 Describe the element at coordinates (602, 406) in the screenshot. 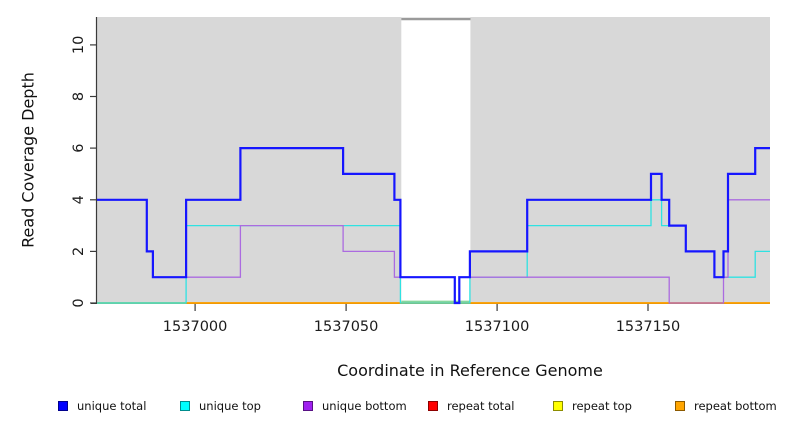

I see `legend-label: repeat top` at that location.